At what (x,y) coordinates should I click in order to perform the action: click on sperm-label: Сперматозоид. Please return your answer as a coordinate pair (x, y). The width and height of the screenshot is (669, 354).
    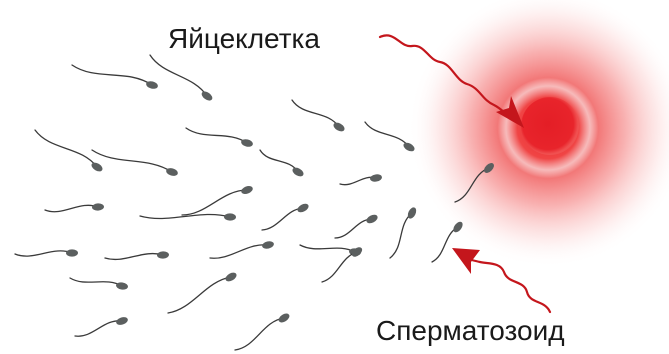
    Looking at the image, I should click on (470, 330).